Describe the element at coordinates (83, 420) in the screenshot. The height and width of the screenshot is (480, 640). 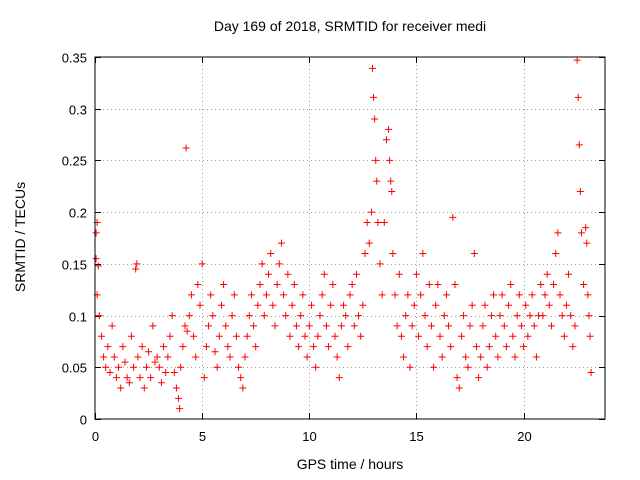
I see `y-tick-label: 0` at that location.